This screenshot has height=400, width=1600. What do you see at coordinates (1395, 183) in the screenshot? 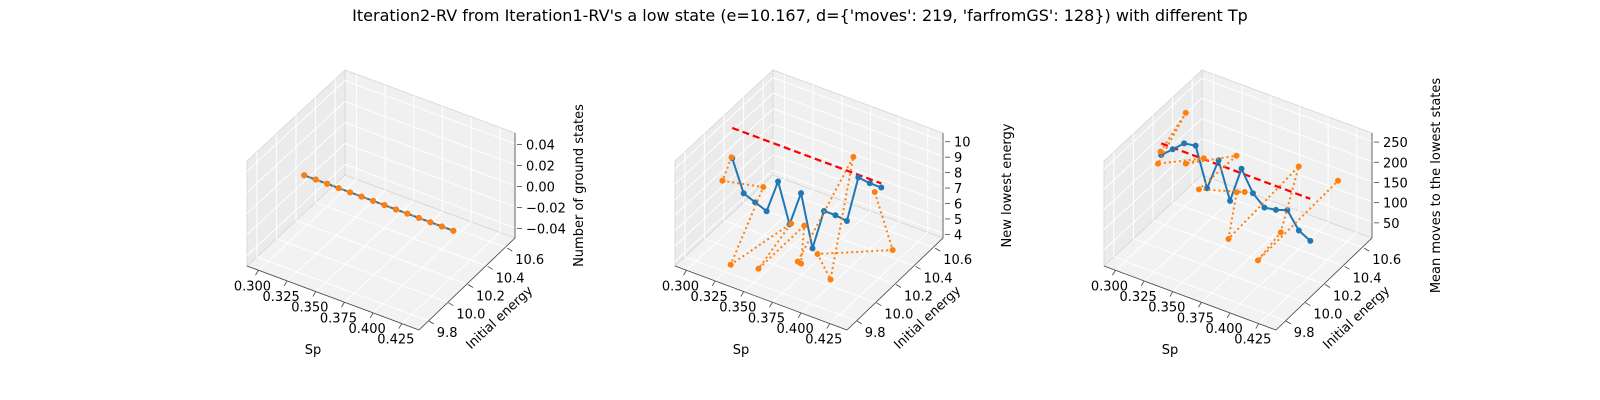
I see `z-tick-label: 150` at bounding box center [1395, 183].